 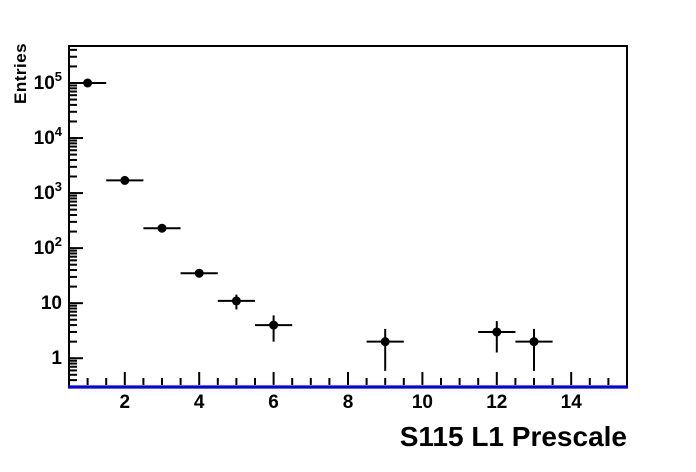 What do you see at coordinates (56, 358) in the screenshot?
I see `y-axis-tick-label: 1` at bounding box center [56, 358].